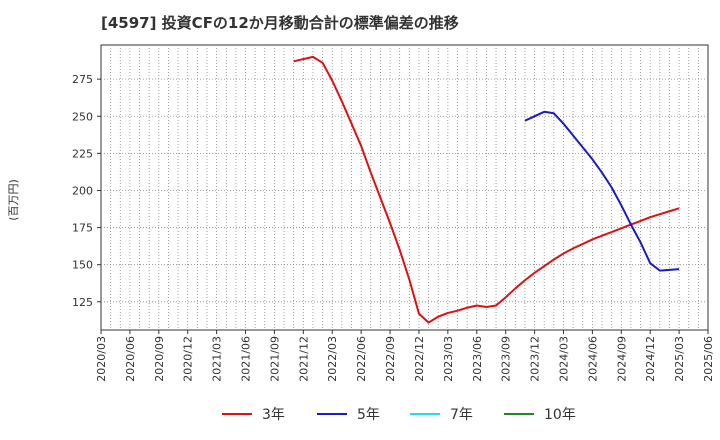  Describe the element at coordinates (82, 190) in the screenshot. I see `y-tick-label: 200` at that location.